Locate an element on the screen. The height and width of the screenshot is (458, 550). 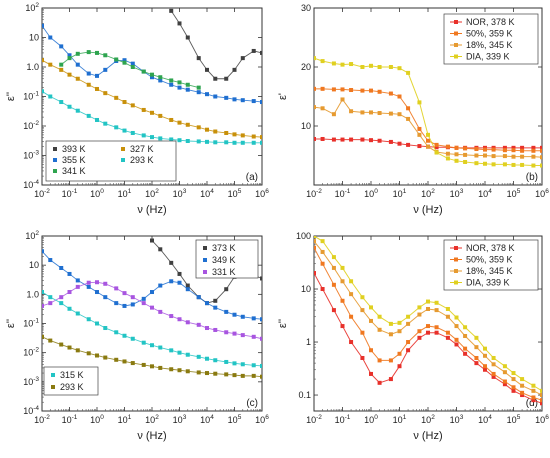
legend: 373 K 349 K 331 K is located at coordinates (227, 259).